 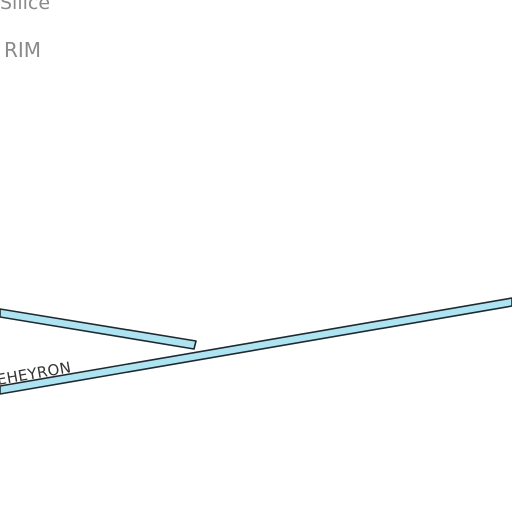 I want to click on road-west-shape, so click(x=98, y=329).